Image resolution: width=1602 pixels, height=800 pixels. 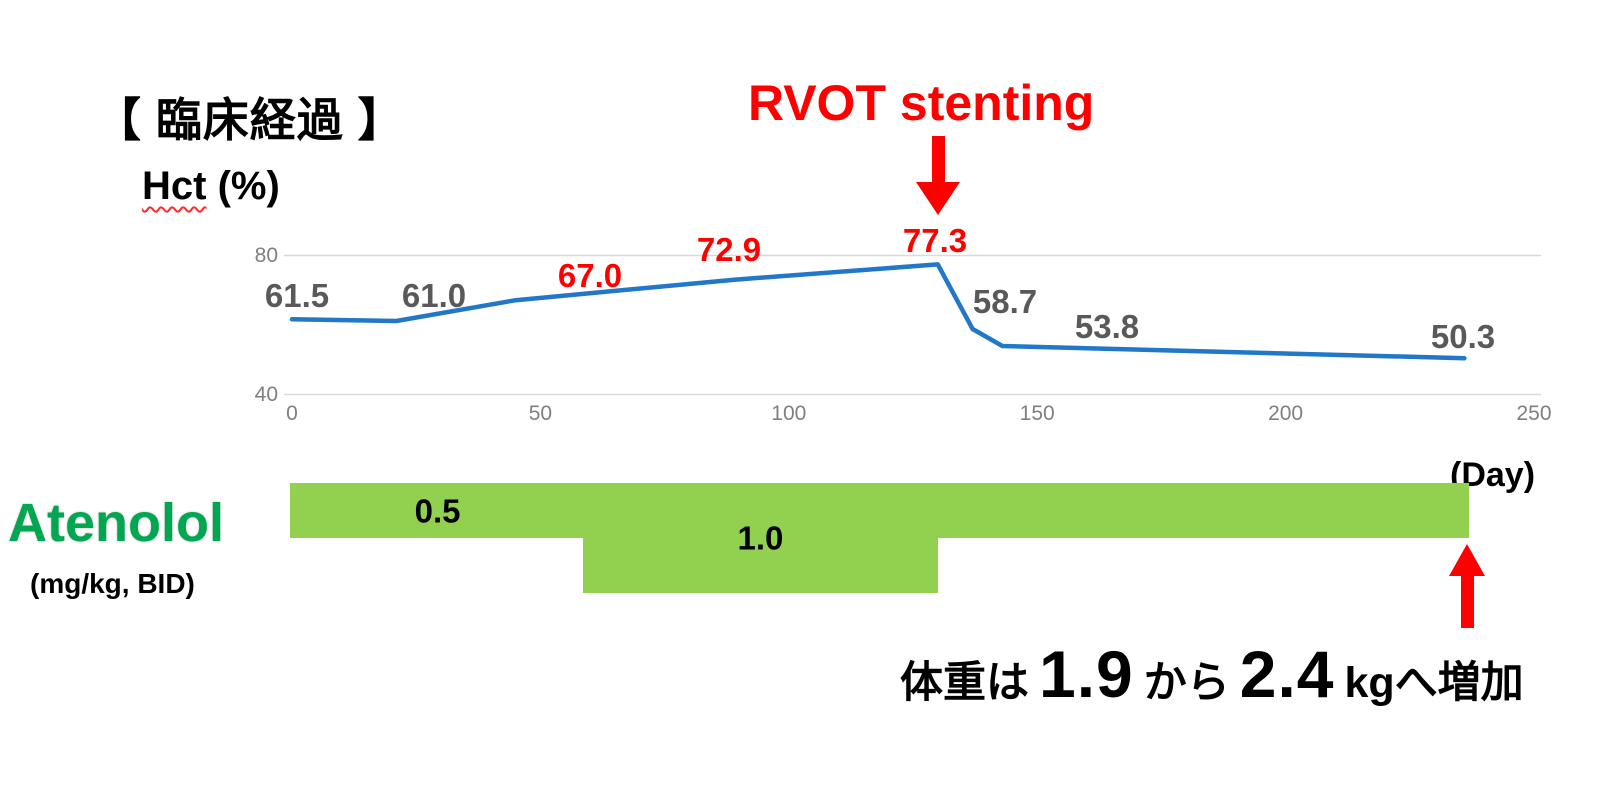 I want to click on weight-change-note: 体重は 1.9 から 2.4 kgへ増加, so click(x=1212, y=674).